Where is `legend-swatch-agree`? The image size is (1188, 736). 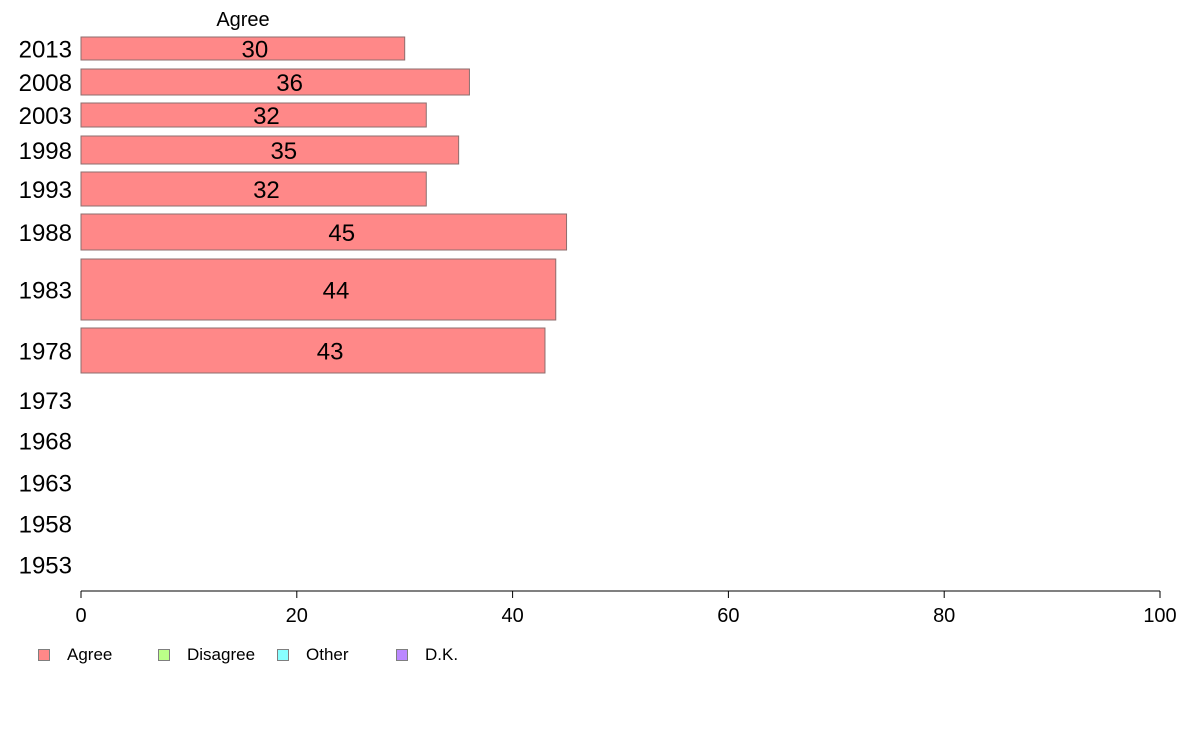
legend-swatch-agree is located at coordinates (44, 655).